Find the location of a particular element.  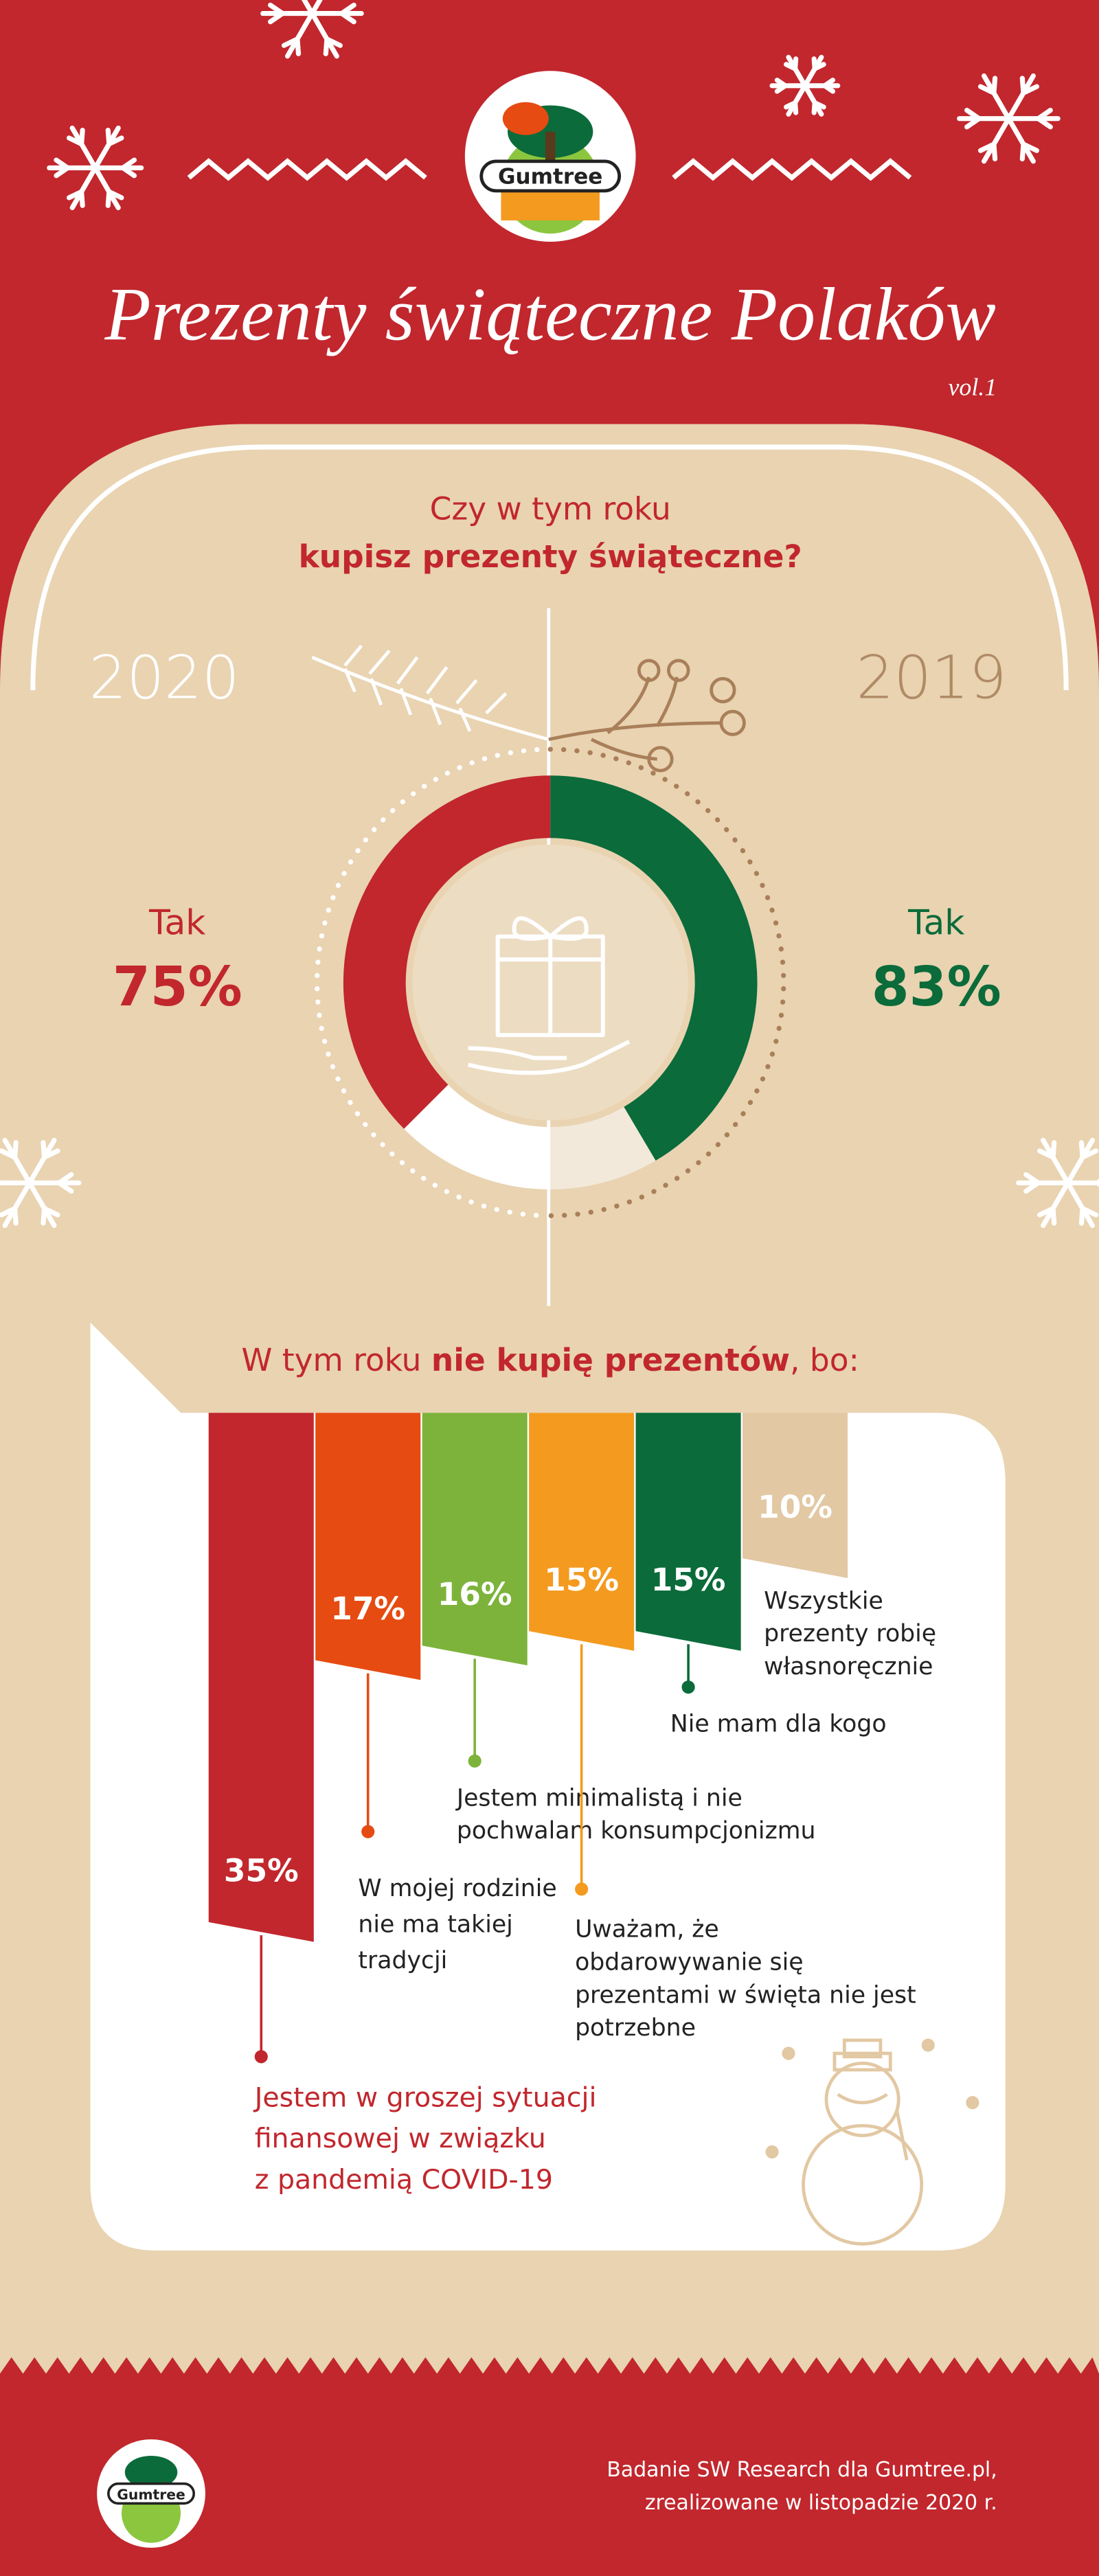

category-label: własnoręcznie is located at coordinates (848, 1666).